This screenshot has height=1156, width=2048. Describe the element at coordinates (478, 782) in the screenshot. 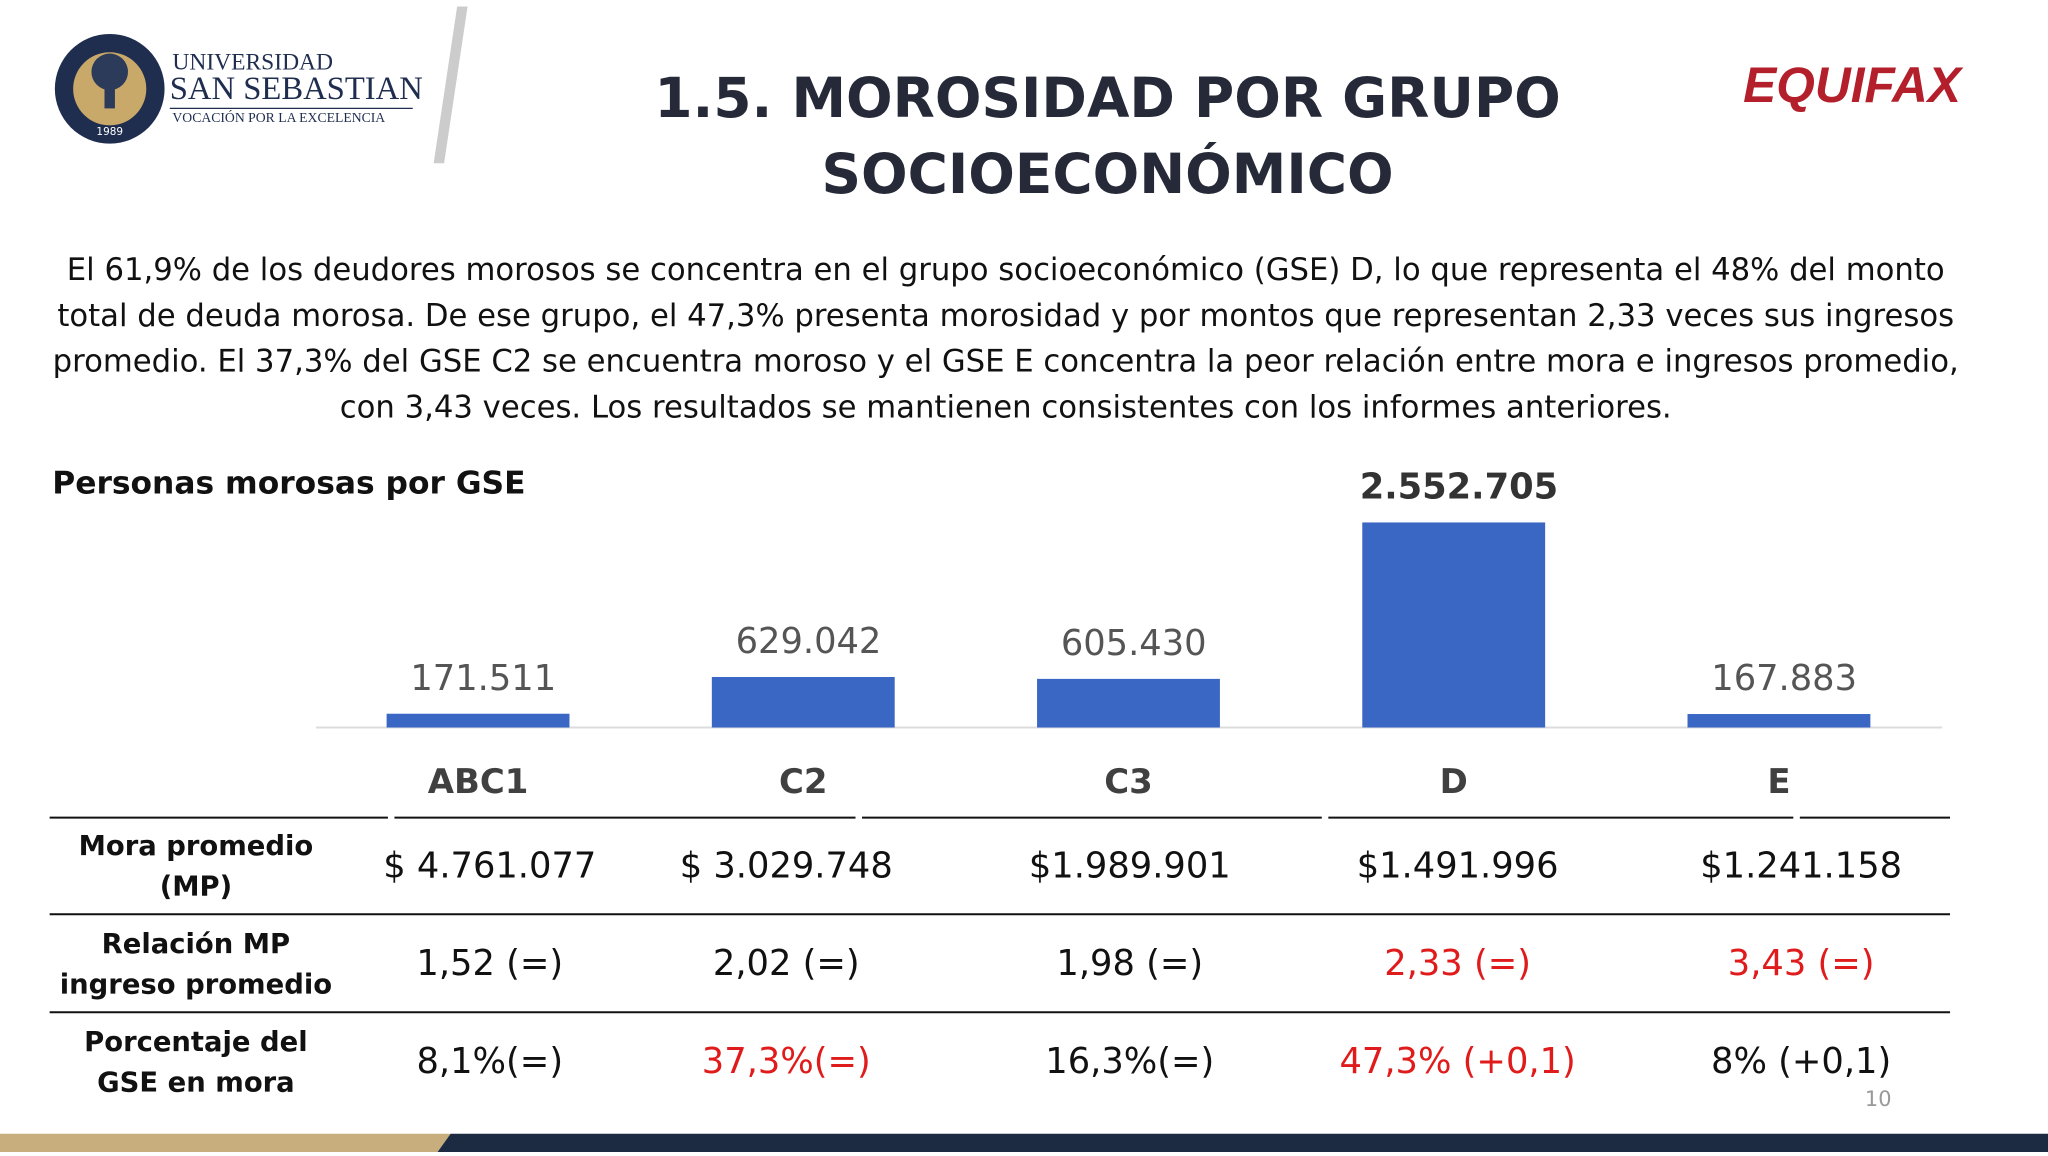

I see `x-tick-label: ABC1` at that location.